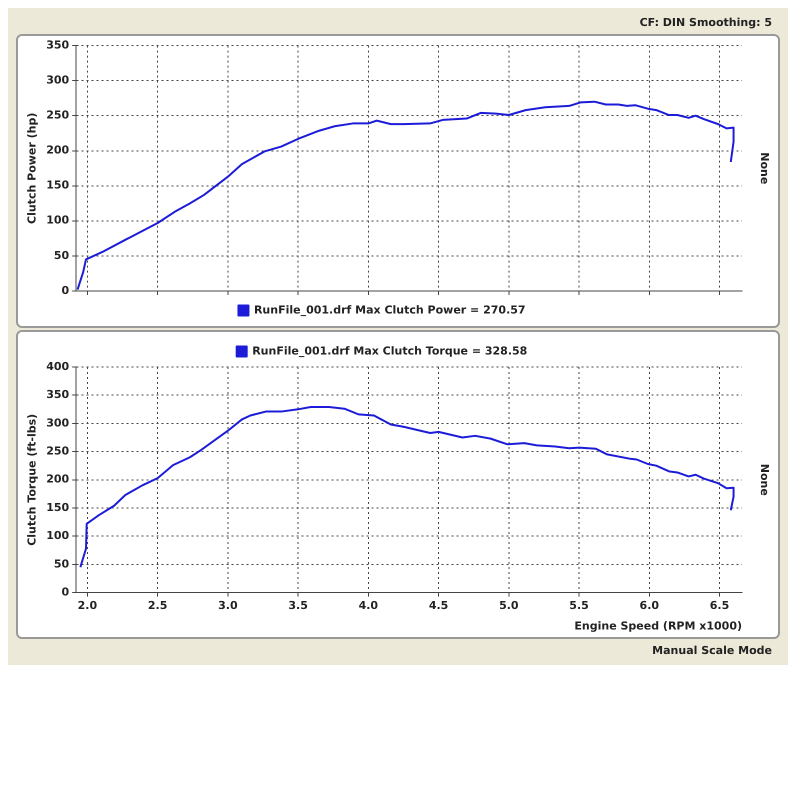 The image size is (800, 800). I want to click on x-tick-label: 5.0, so click(509, 605).